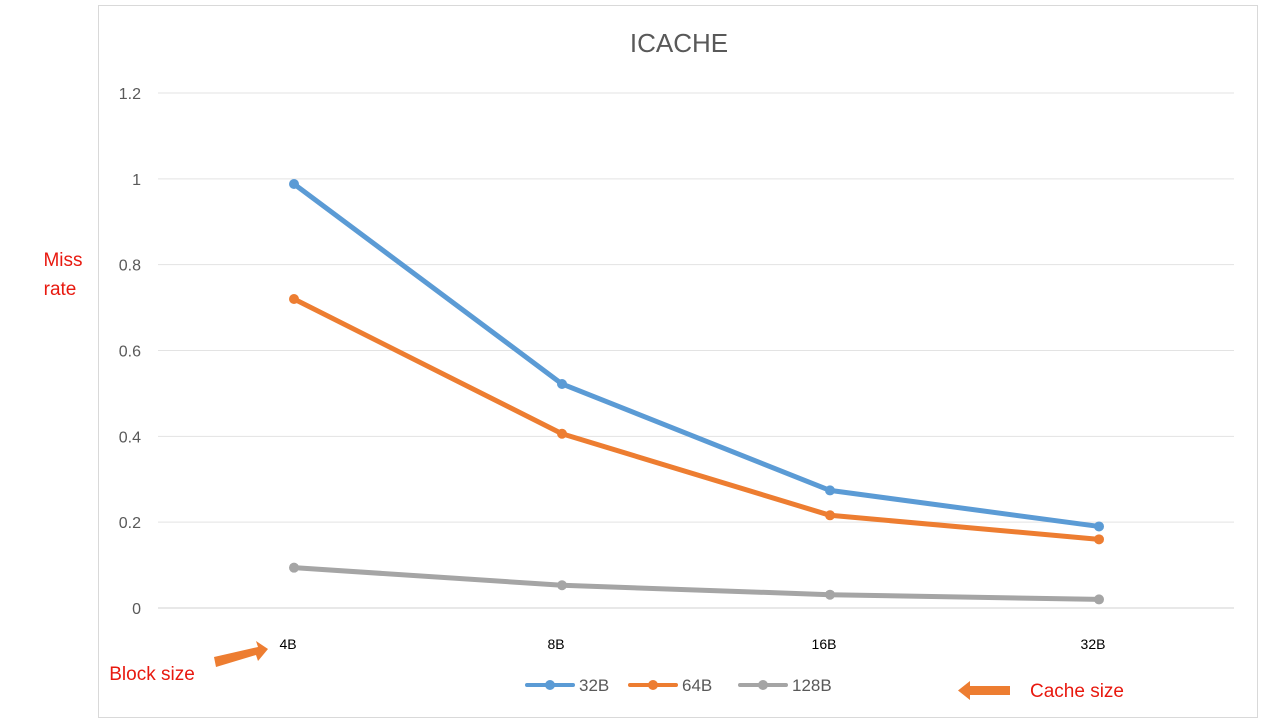 Image resolution: width=1280 pixels, height=720 pixels. I want to click on legend: 32B 64B 128B, so click(678, 685).